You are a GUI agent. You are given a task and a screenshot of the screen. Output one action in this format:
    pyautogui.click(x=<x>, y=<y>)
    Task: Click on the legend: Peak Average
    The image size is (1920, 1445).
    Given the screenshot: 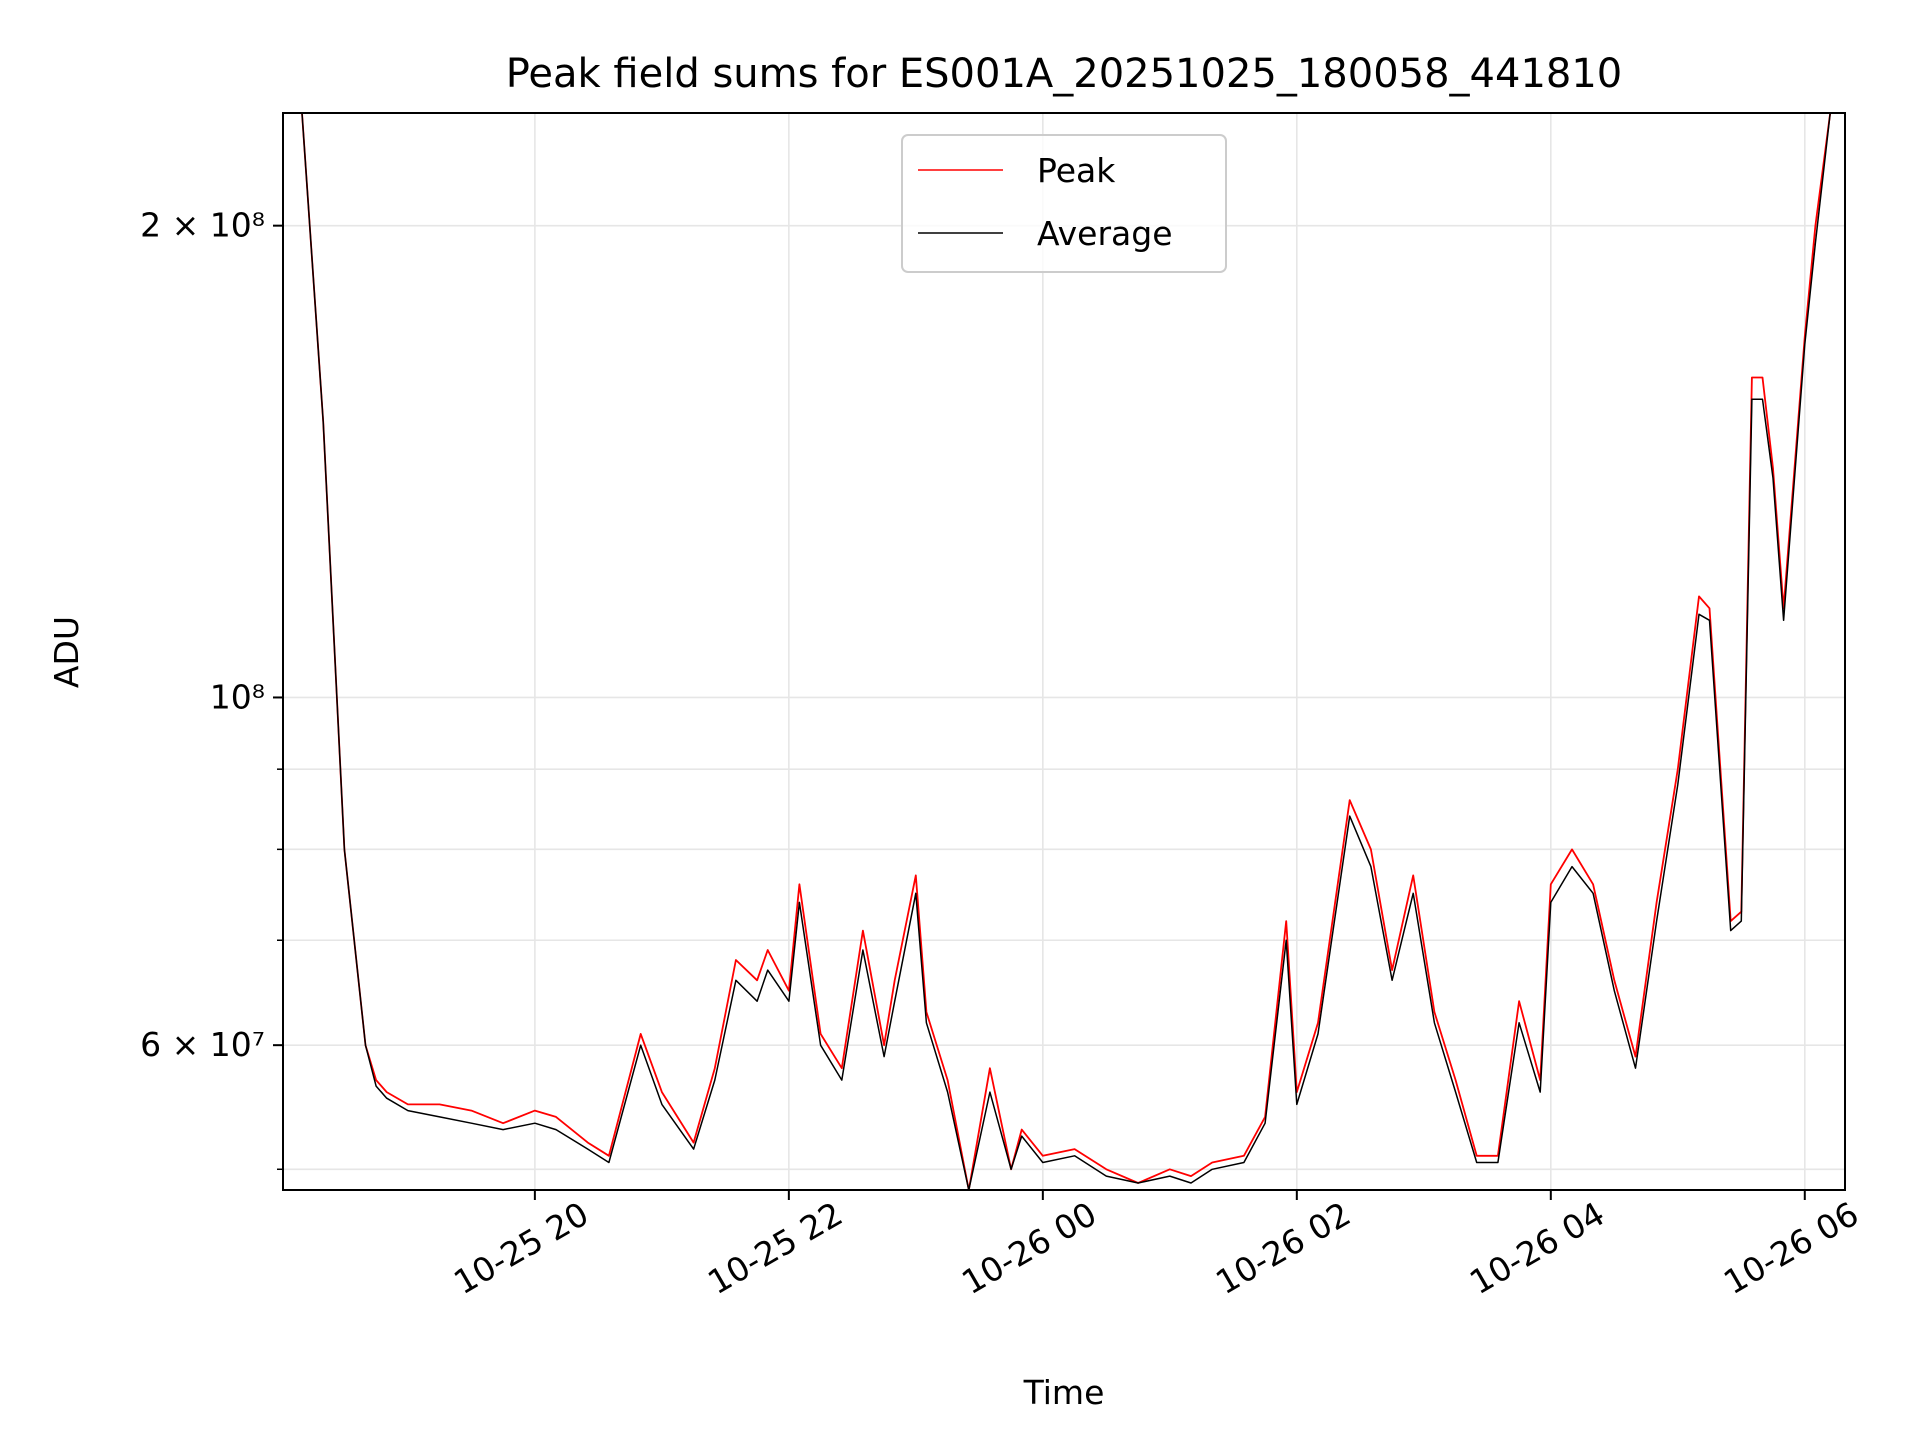 What is the action you would take?
    pyautogui.click(x=1064, y=203)
    